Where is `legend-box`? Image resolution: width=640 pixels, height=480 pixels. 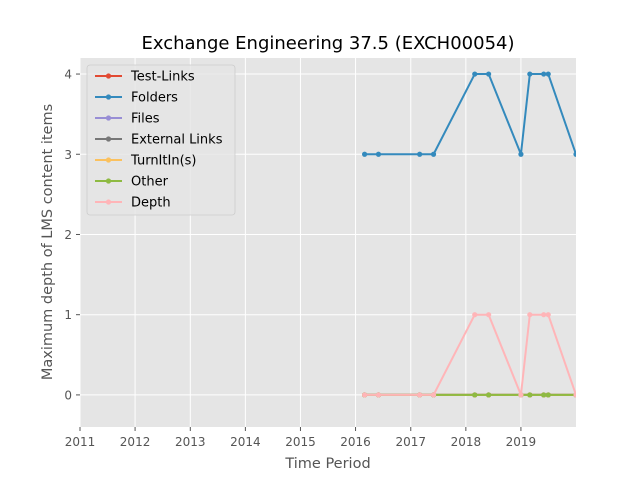 legend-box is located at coordinates (161, 140).